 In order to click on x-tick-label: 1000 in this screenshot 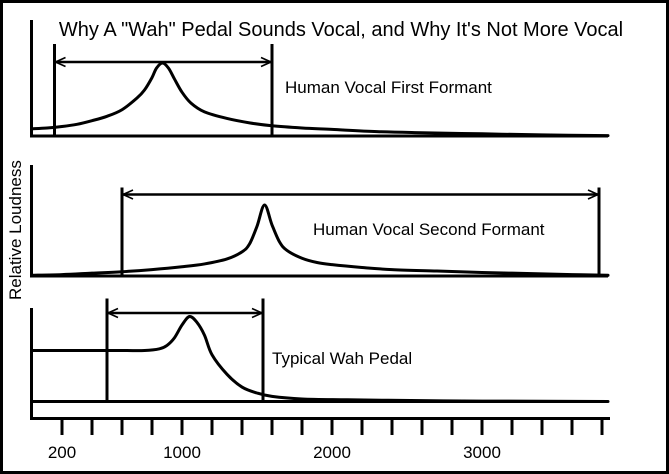, I will do `click(182, 452)`.